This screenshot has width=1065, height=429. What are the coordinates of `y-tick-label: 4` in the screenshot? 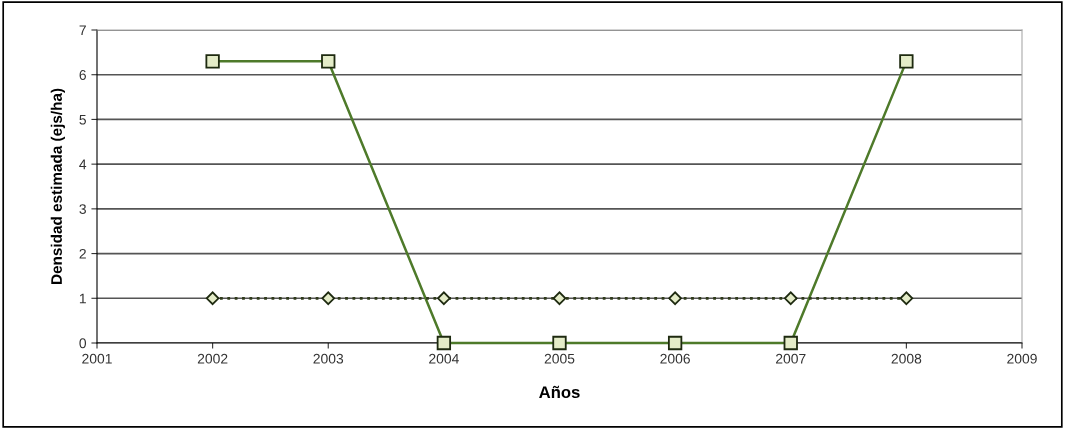 It's located at (83, 164).